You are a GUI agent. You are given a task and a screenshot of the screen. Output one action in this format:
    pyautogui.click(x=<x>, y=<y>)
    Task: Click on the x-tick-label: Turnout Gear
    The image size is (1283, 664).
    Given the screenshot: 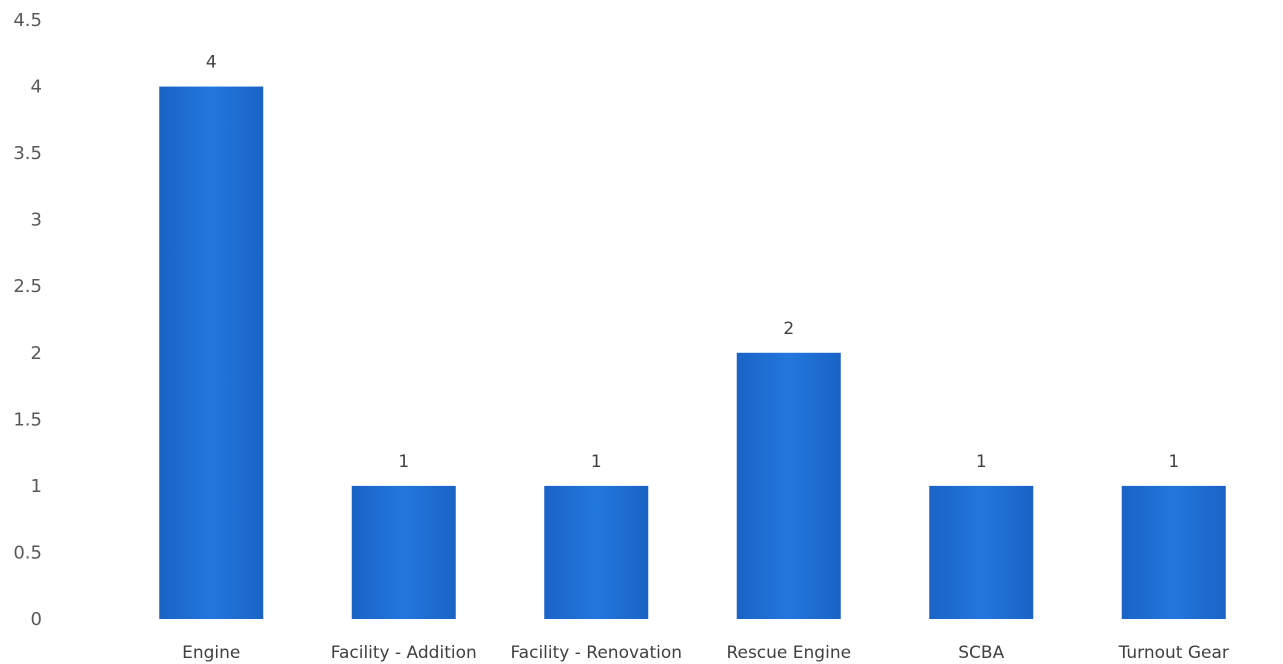 What is the action you would take?
    pyautogui.click(x=1173, y=653)
    